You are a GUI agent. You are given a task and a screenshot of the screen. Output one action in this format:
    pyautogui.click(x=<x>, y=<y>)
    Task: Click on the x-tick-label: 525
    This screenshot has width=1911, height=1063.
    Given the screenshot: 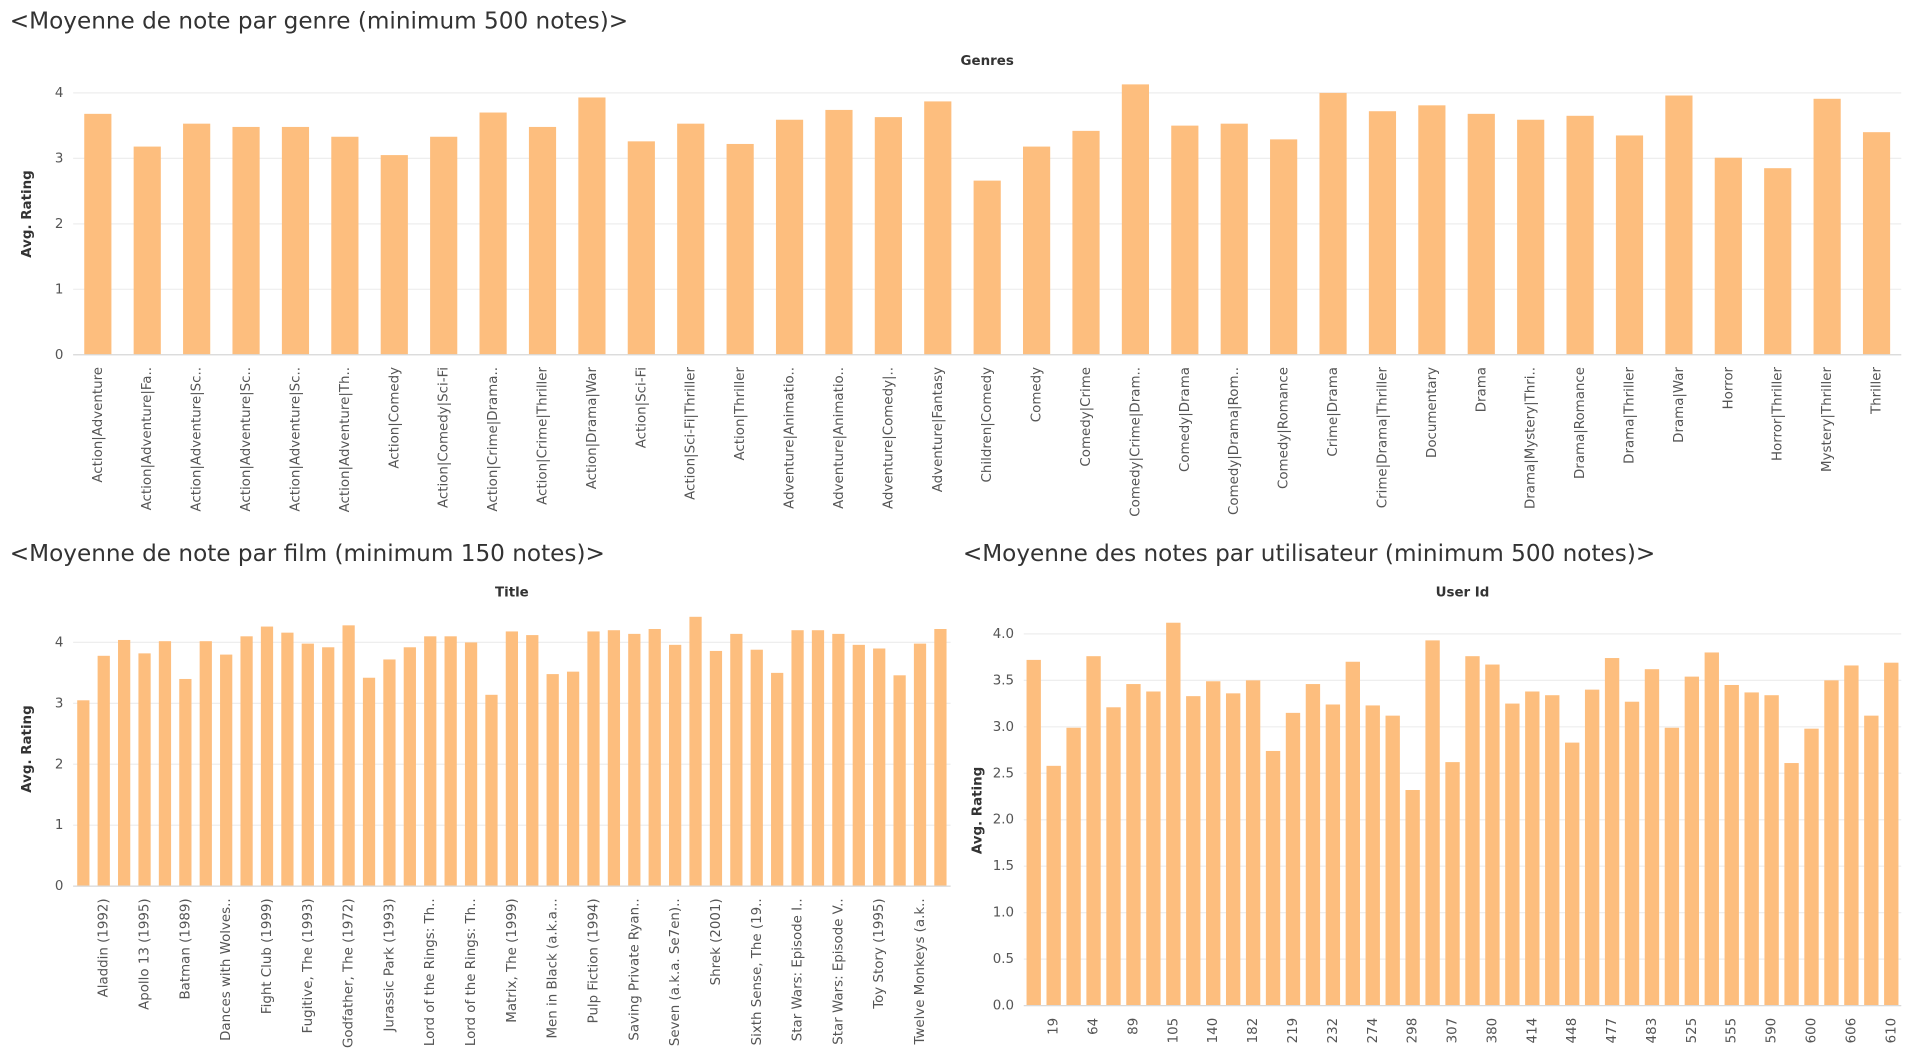 What is the action you would take?
    pyautogui.click(x=1692, y=1031)
    